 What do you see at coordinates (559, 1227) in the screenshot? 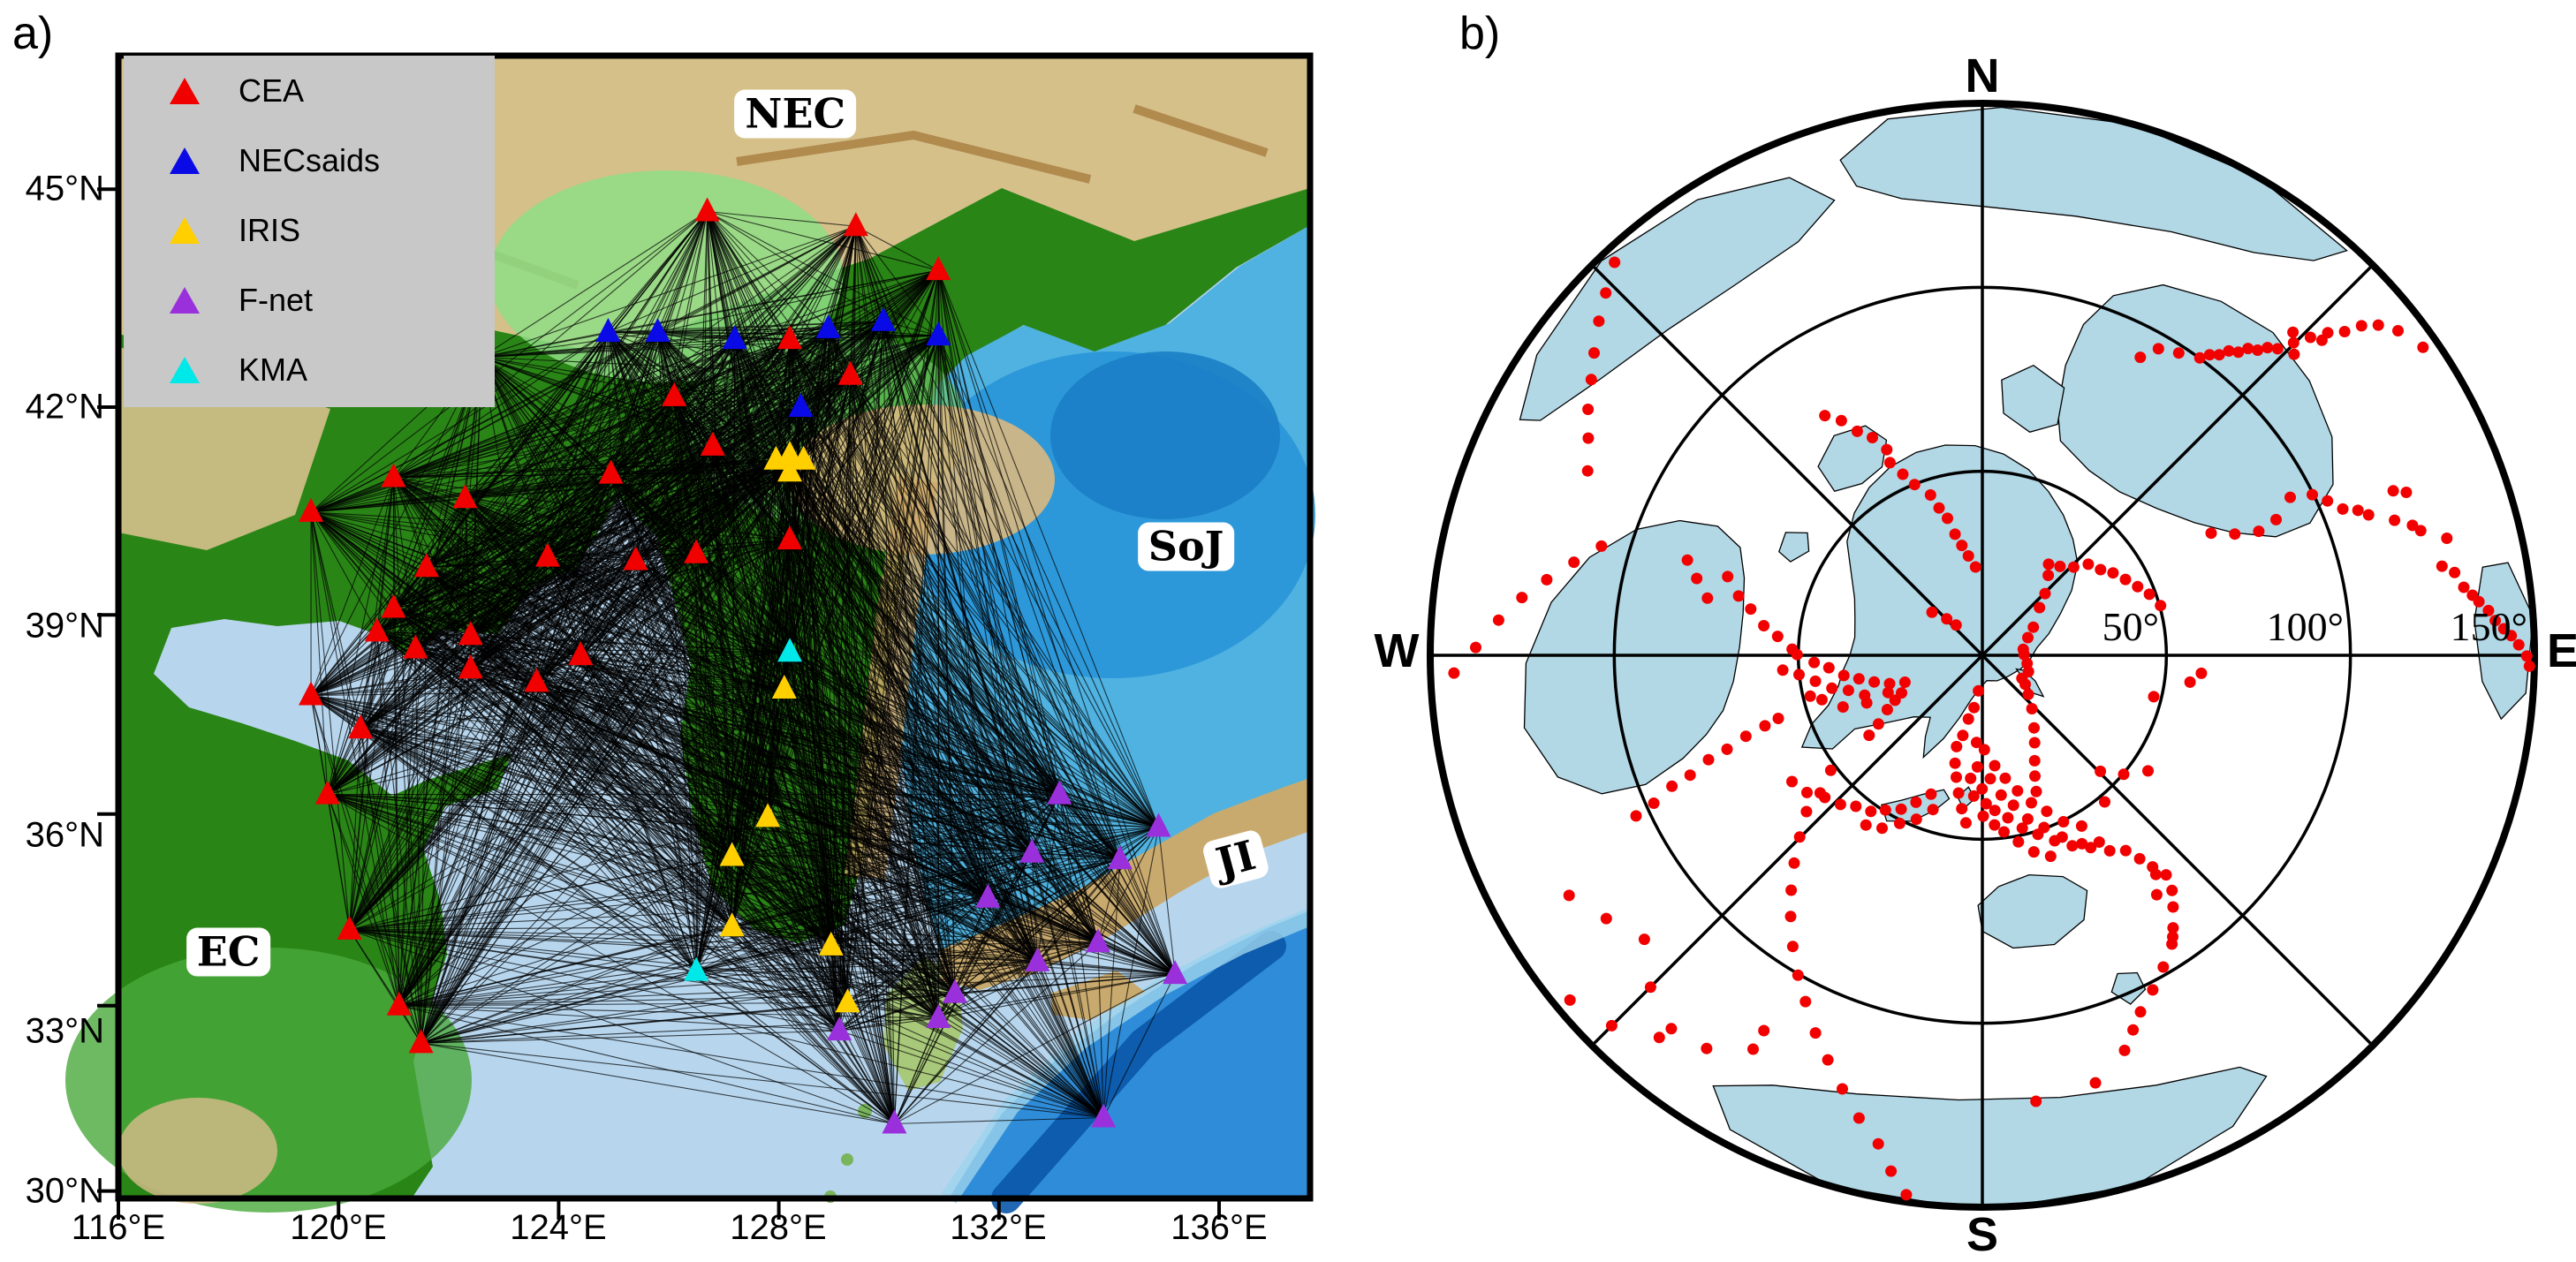
I see `x-tick-124E: 124°E` at bounding box center [559, 1227].